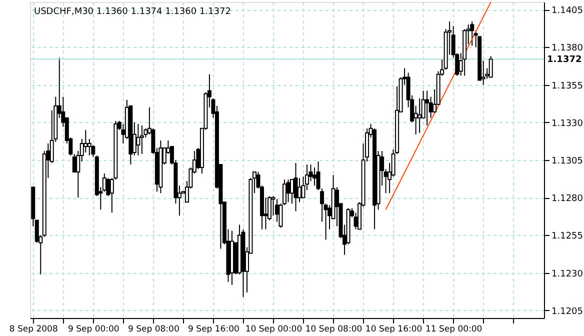 This screenshot has width=584, height=336. What do you see at coordinates (567, 161) in the screenshot?
I see `y-tick-label: 1.1305` at bounding box center [567, 161].